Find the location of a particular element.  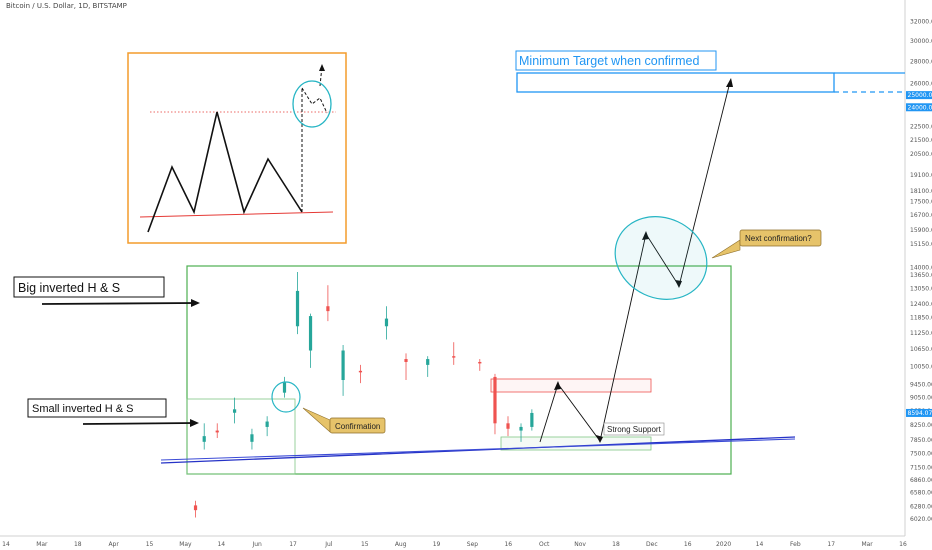

y-tick-label: 32000.00 is located at coordinates (921, 22).